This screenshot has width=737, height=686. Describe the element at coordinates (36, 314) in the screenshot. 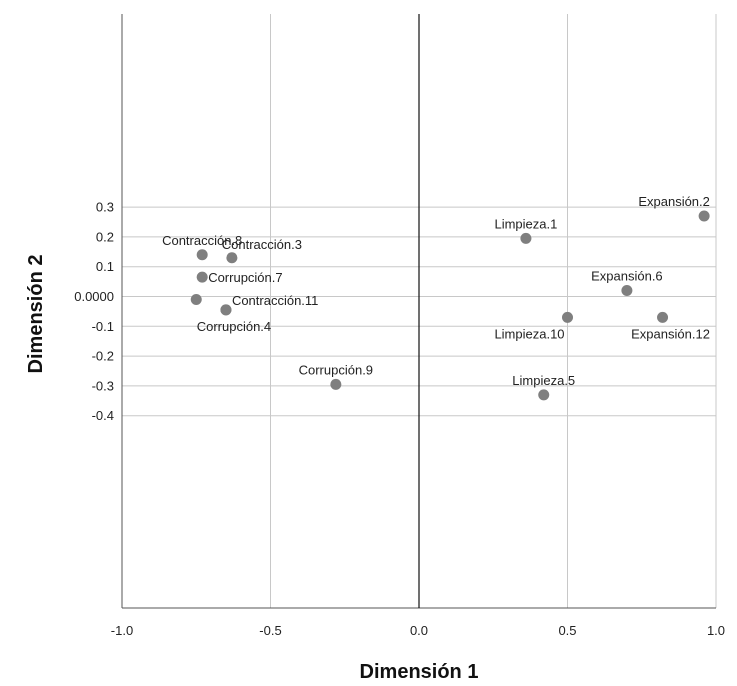

I see `y-axis-title: Dimensión 2` at that location.